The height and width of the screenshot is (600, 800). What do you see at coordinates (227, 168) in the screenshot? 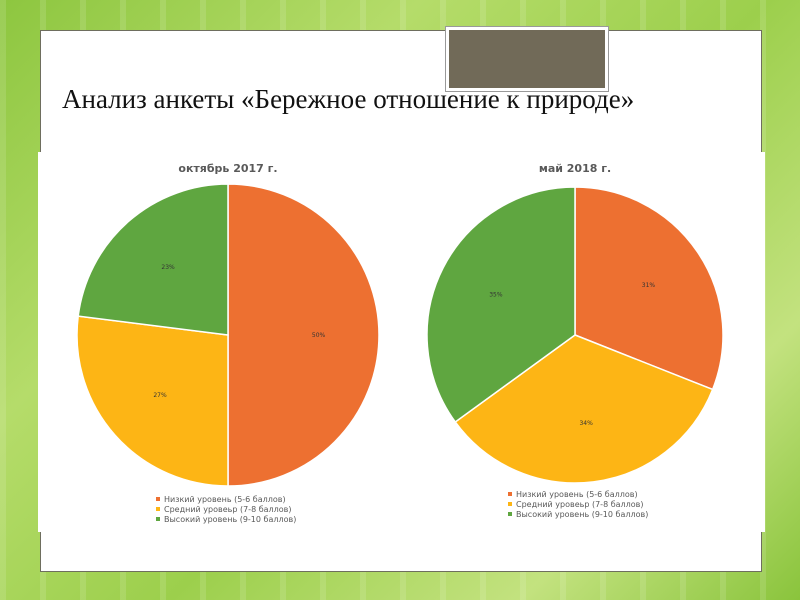
I see `chart-title: октябрь 2017 г.` at bounding box center [227, 168].